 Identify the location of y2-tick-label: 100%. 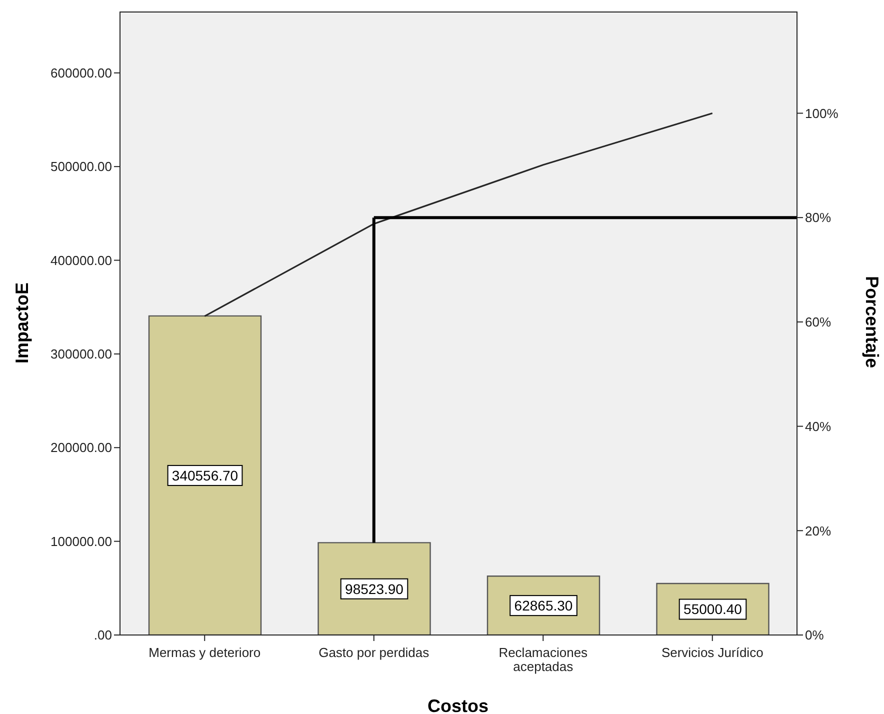
(822, 113).